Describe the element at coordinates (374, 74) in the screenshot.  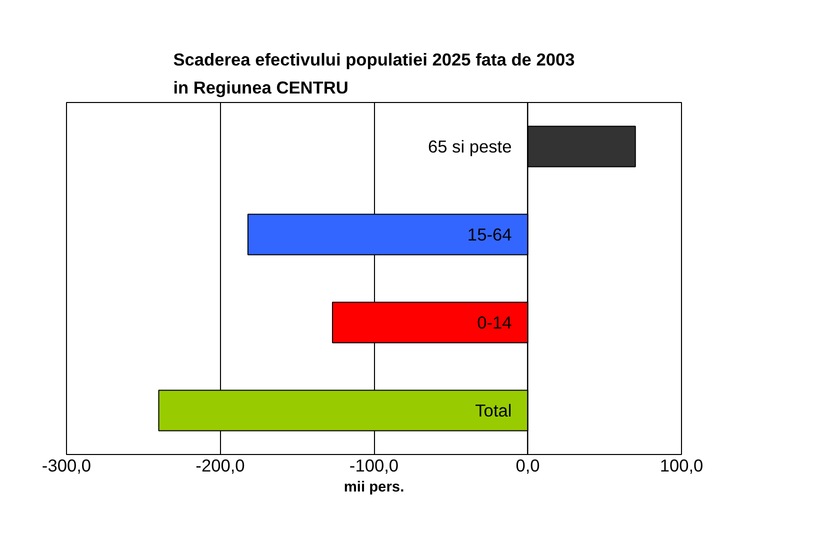
I see `chart-title: Scaderea efectivului populatiei 2025 fata de 2003 in Regiunea CENTRU` at that location.